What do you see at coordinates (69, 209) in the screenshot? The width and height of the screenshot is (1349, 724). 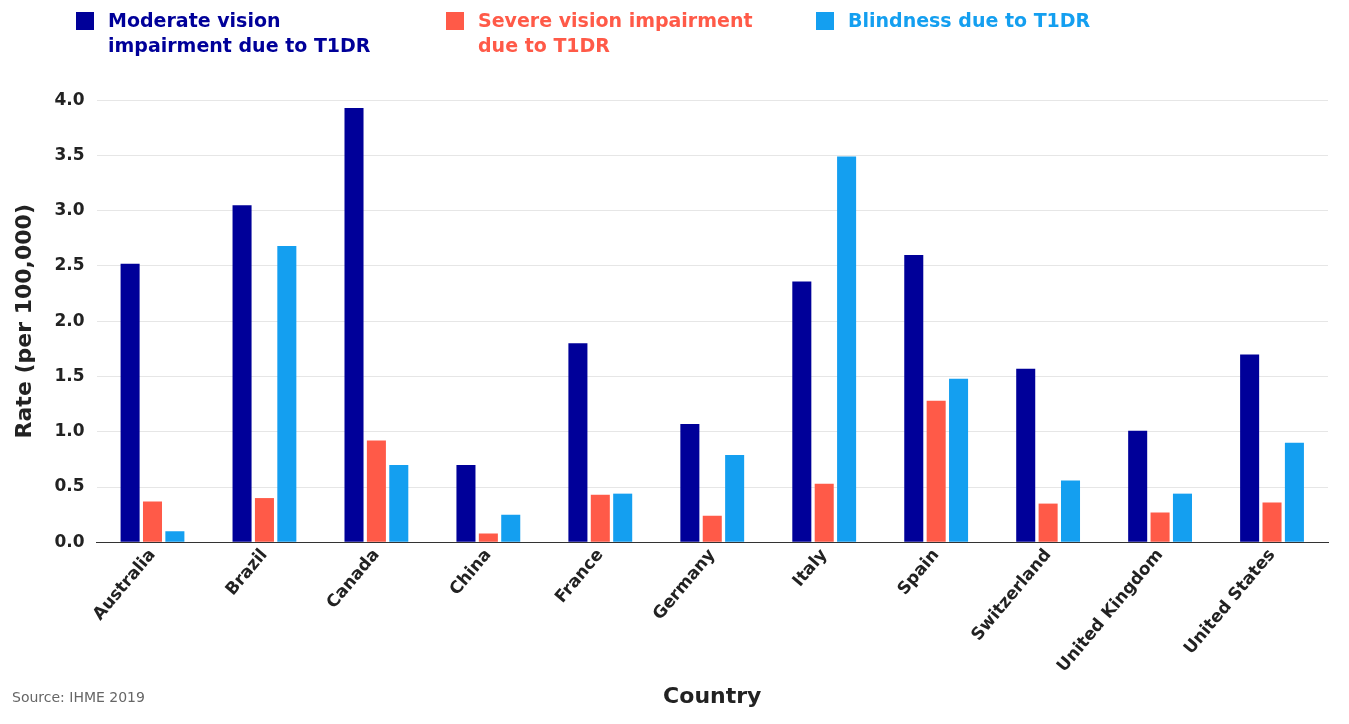 I see `y-tick-label: 3.0` at bounding box center [69, 209].